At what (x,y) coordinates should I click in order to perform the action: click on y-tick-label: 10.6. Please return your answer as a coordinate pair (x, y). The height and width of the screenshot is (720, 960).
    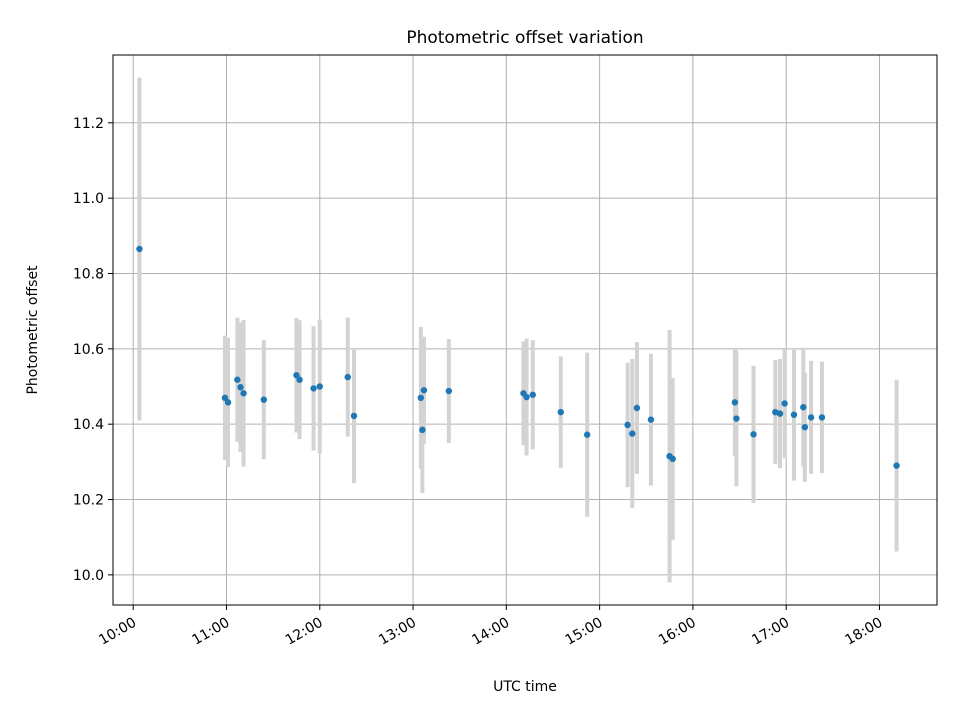
    Looking at the image, I should click on (88, 350).